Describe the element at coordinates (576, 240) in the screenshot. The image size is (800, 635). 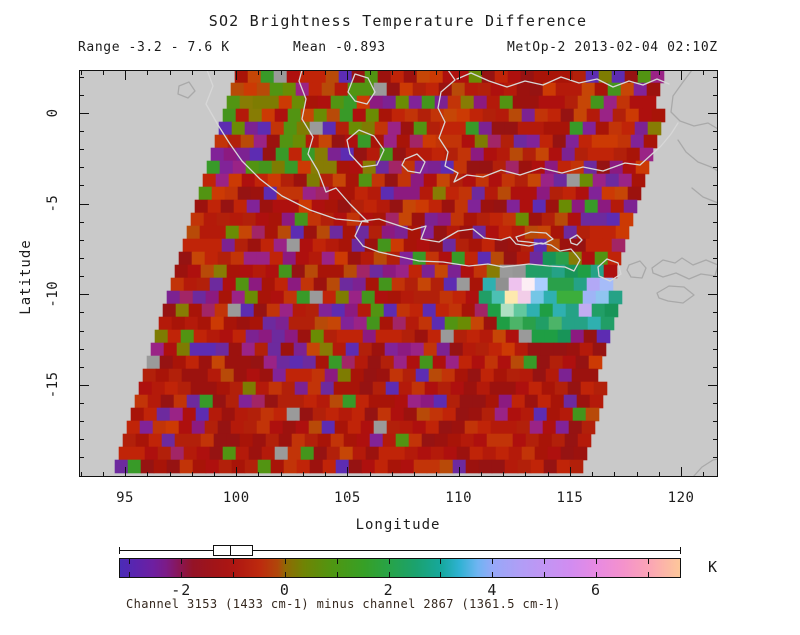
I see `coastline-kangean-islands` at that location.